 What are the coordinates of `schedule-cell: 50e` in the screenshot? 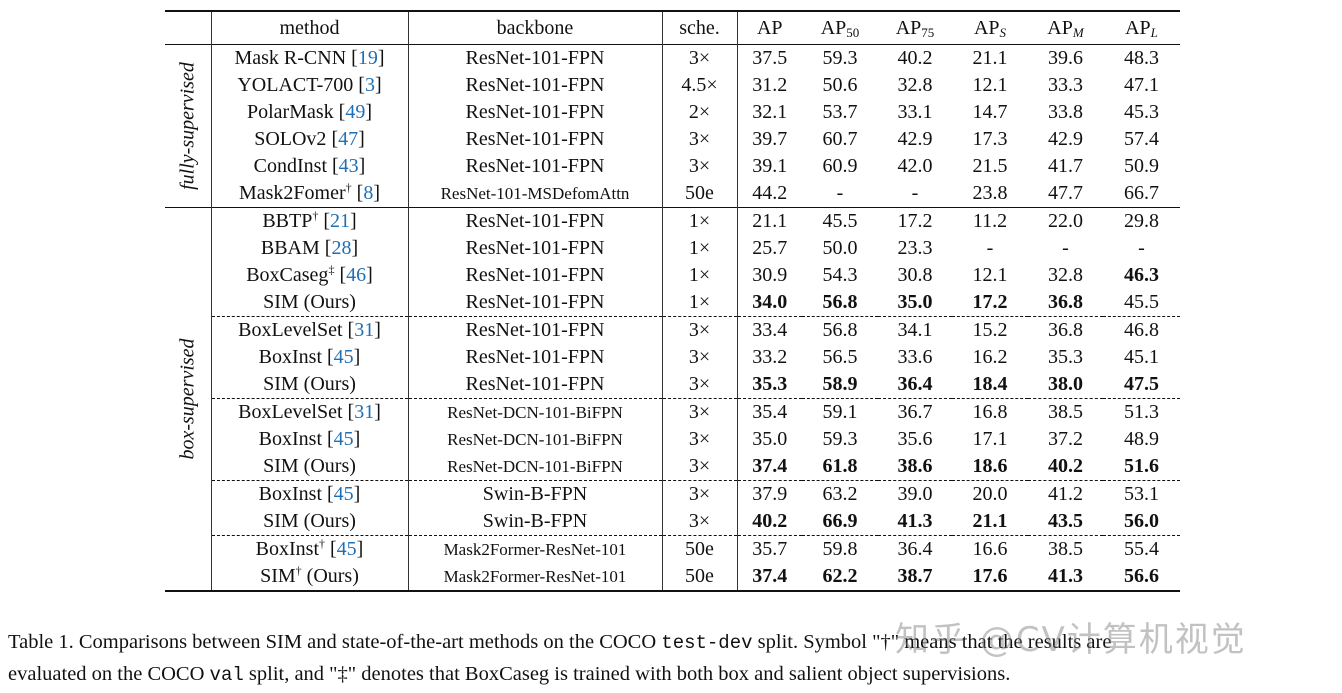 It's located at (699, 577).